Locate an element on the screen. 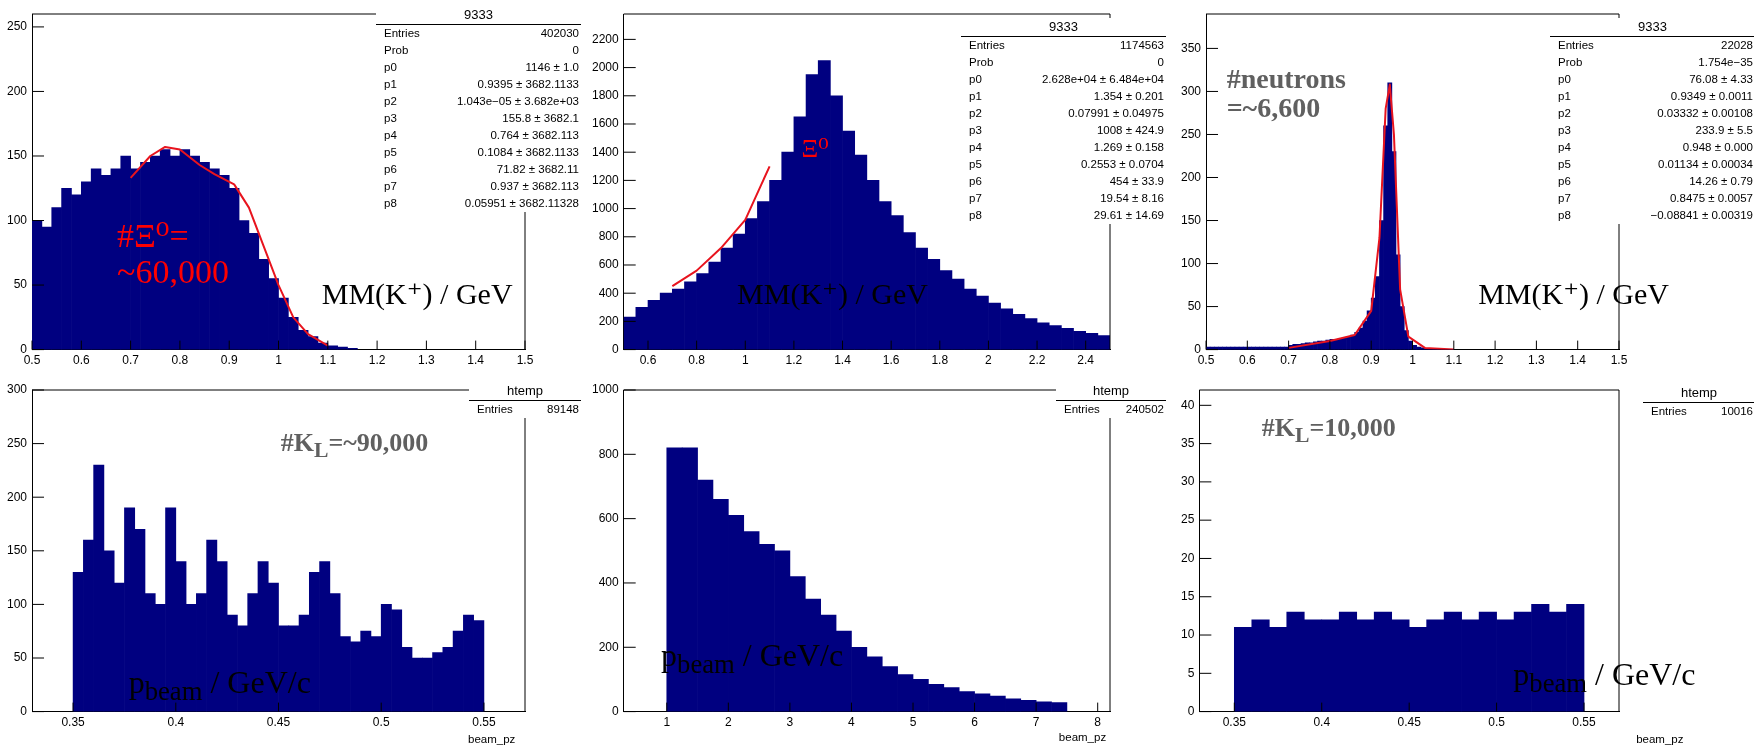 The image size is (1754, 753). annotation: #Ξ⁰= ~60,000 is located at coordinates (173, 253).